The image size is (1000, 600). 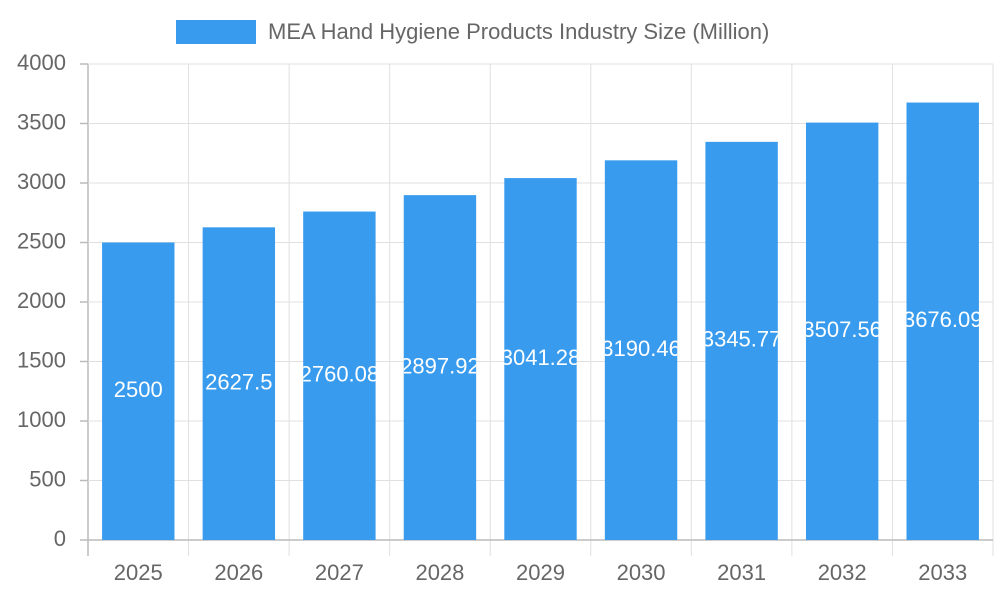 What do you see at coordinates (41, 300) in the screenshot?
I see `y-tick-label: 2000` at bounding box center [41, 300].